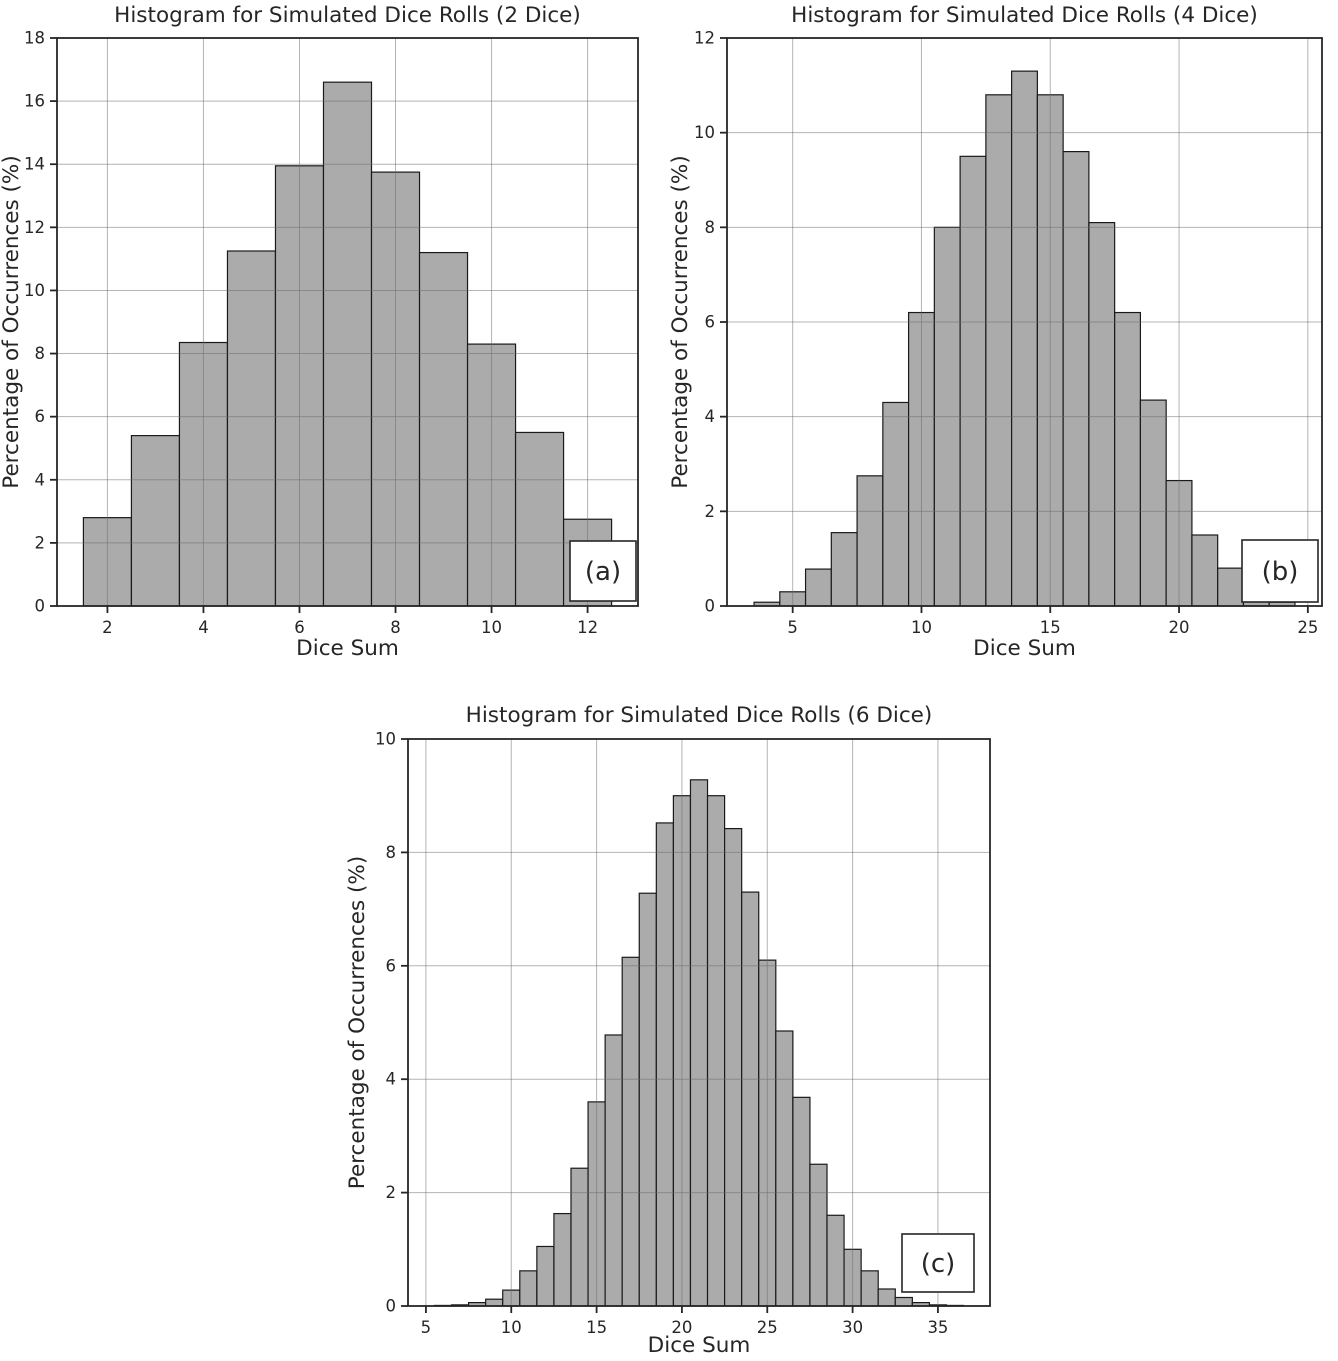  What do you see at coordinates (34, 164) in the screenshot?
I see `y-tick-label: 14` at bounding box center [34, 164].